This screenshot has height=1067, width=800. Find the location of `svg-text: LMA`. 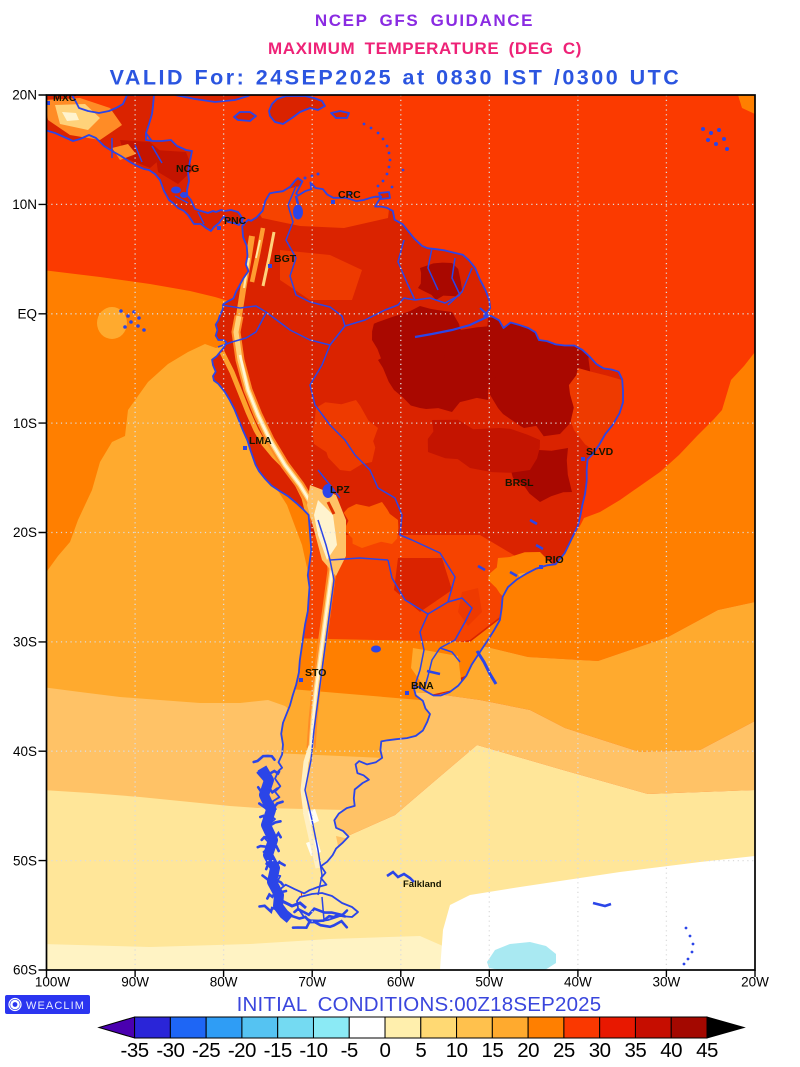

svg-text: LMA is located at coordinates (260, 441).